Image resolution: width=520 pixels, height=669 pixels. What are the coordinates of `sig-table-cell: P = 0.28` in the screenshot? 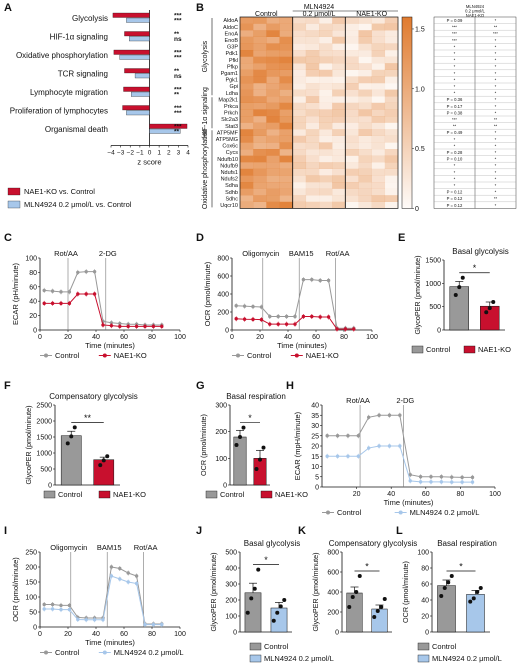 It's located at (455, 152).